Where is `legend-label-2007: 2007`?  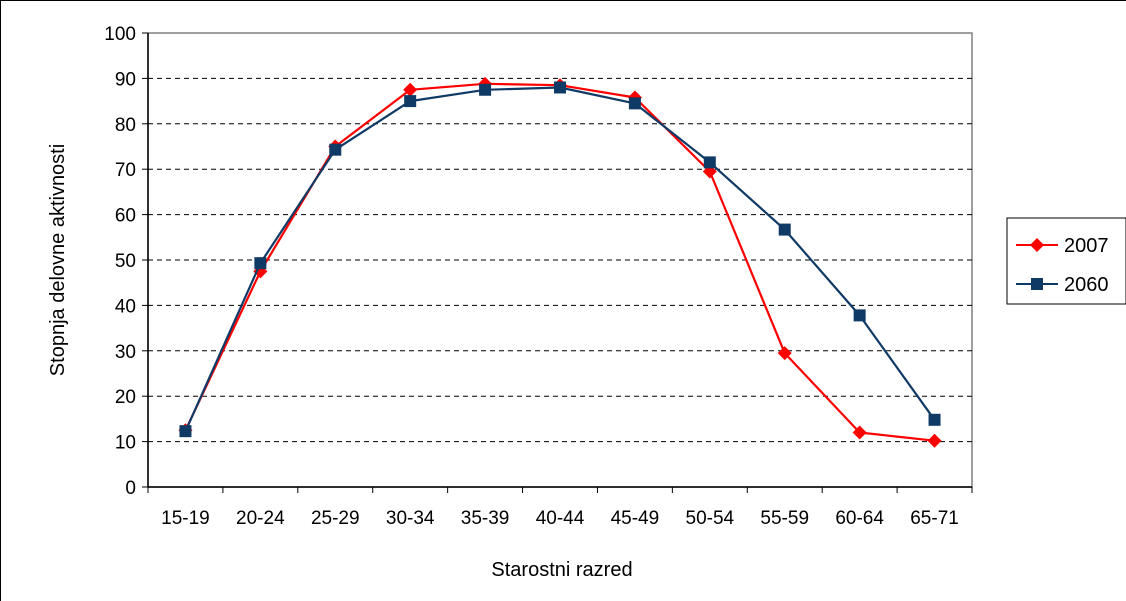 legend-label-2007: 2007 is located at coordinates (1086, 246).